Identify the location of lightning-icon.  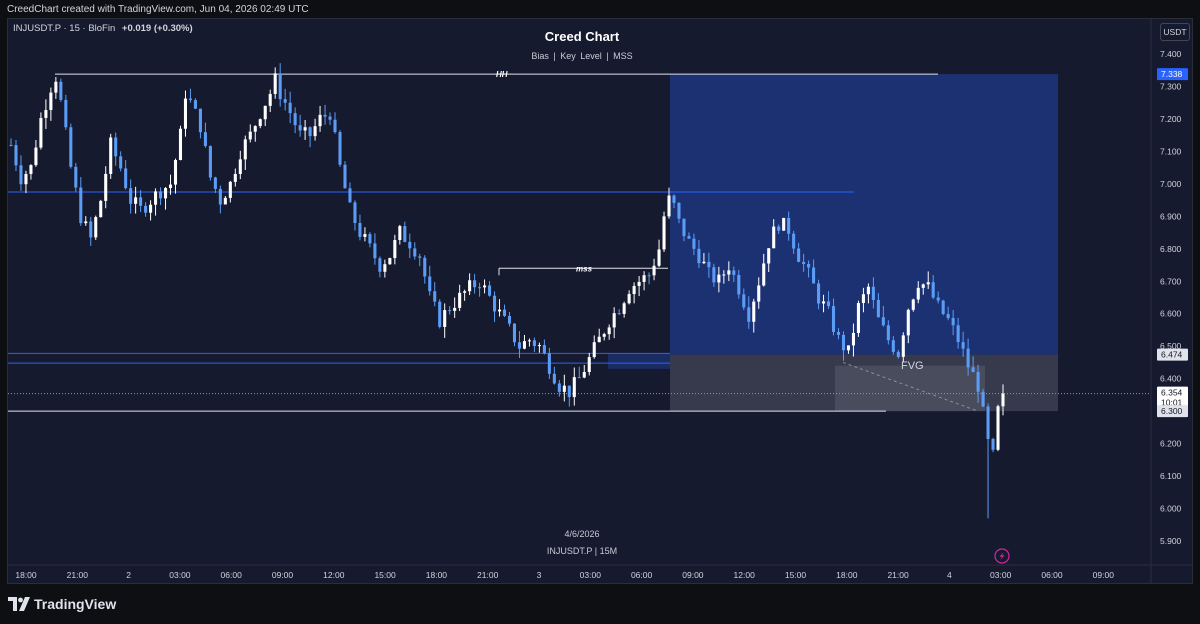
(1002, 556).